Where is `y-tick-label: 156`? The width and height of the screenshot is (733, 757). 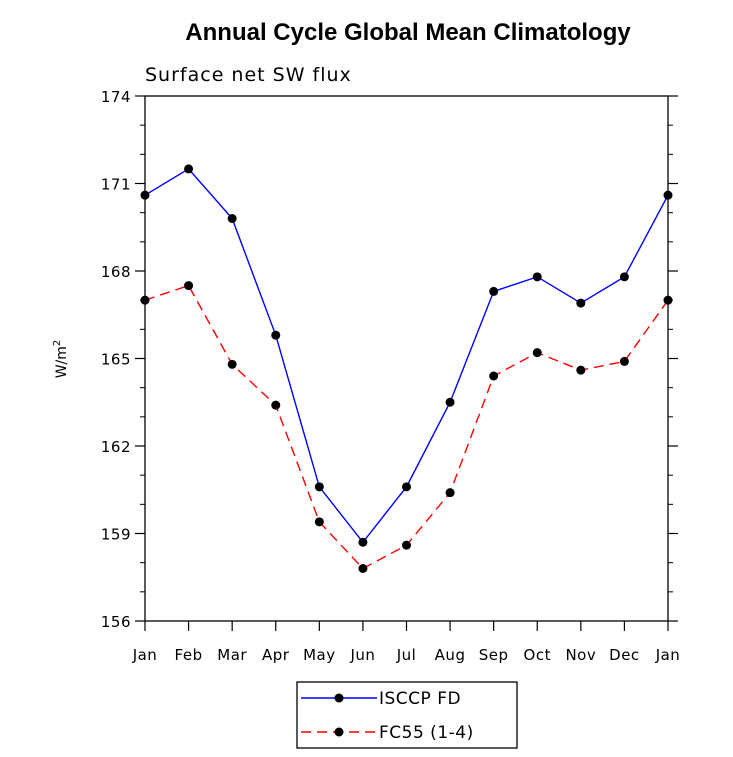 y-tick-label: 156 is located at coordinates (116, 622).